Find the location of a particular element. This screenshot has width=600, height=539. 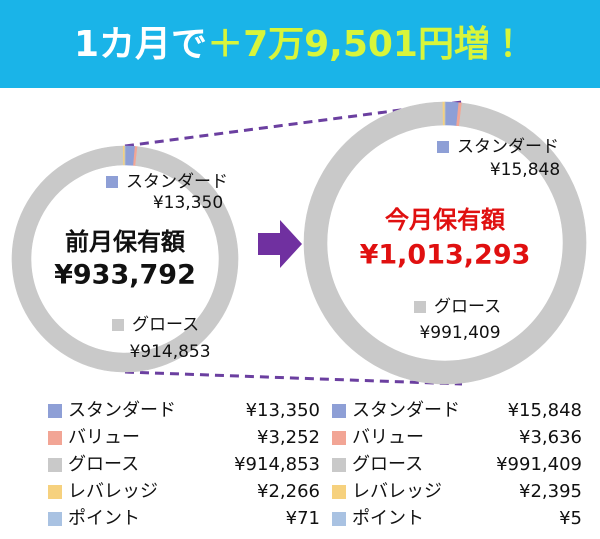

total-label: ¥1,013,293 is located at coordinates (445, 255).